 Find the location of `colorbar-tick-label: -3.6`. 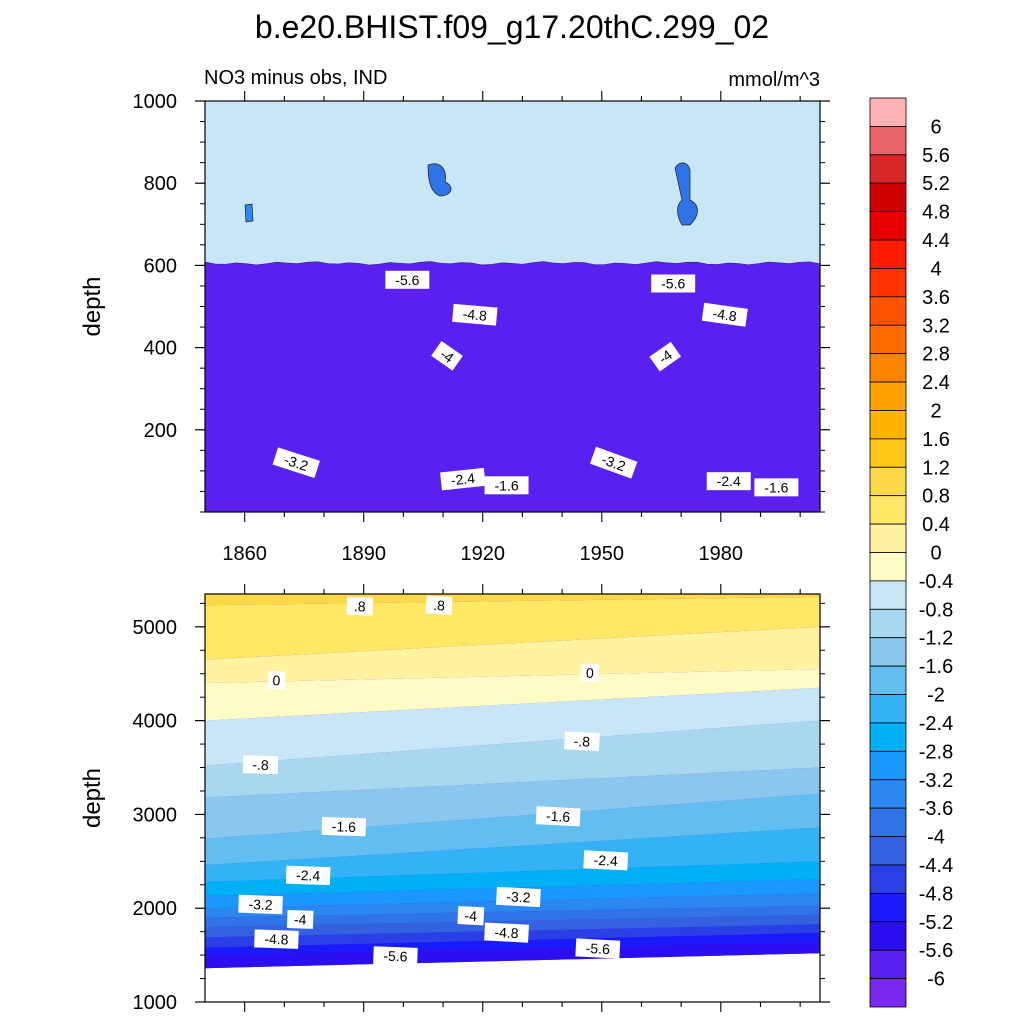

colorbar-tick-label: -3.6 is located at coordinates (936, 809).